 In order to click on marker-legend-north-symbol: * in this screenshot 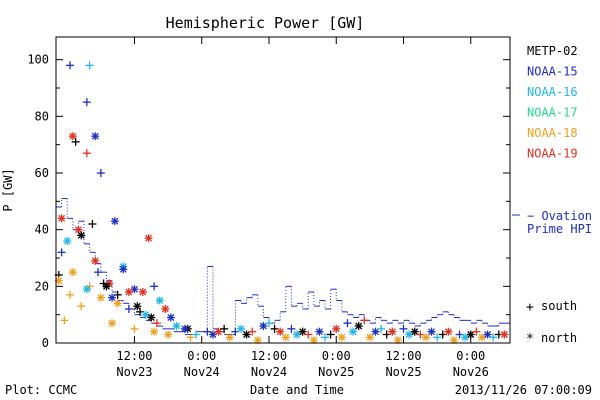, I will do `click(530, 339)`.